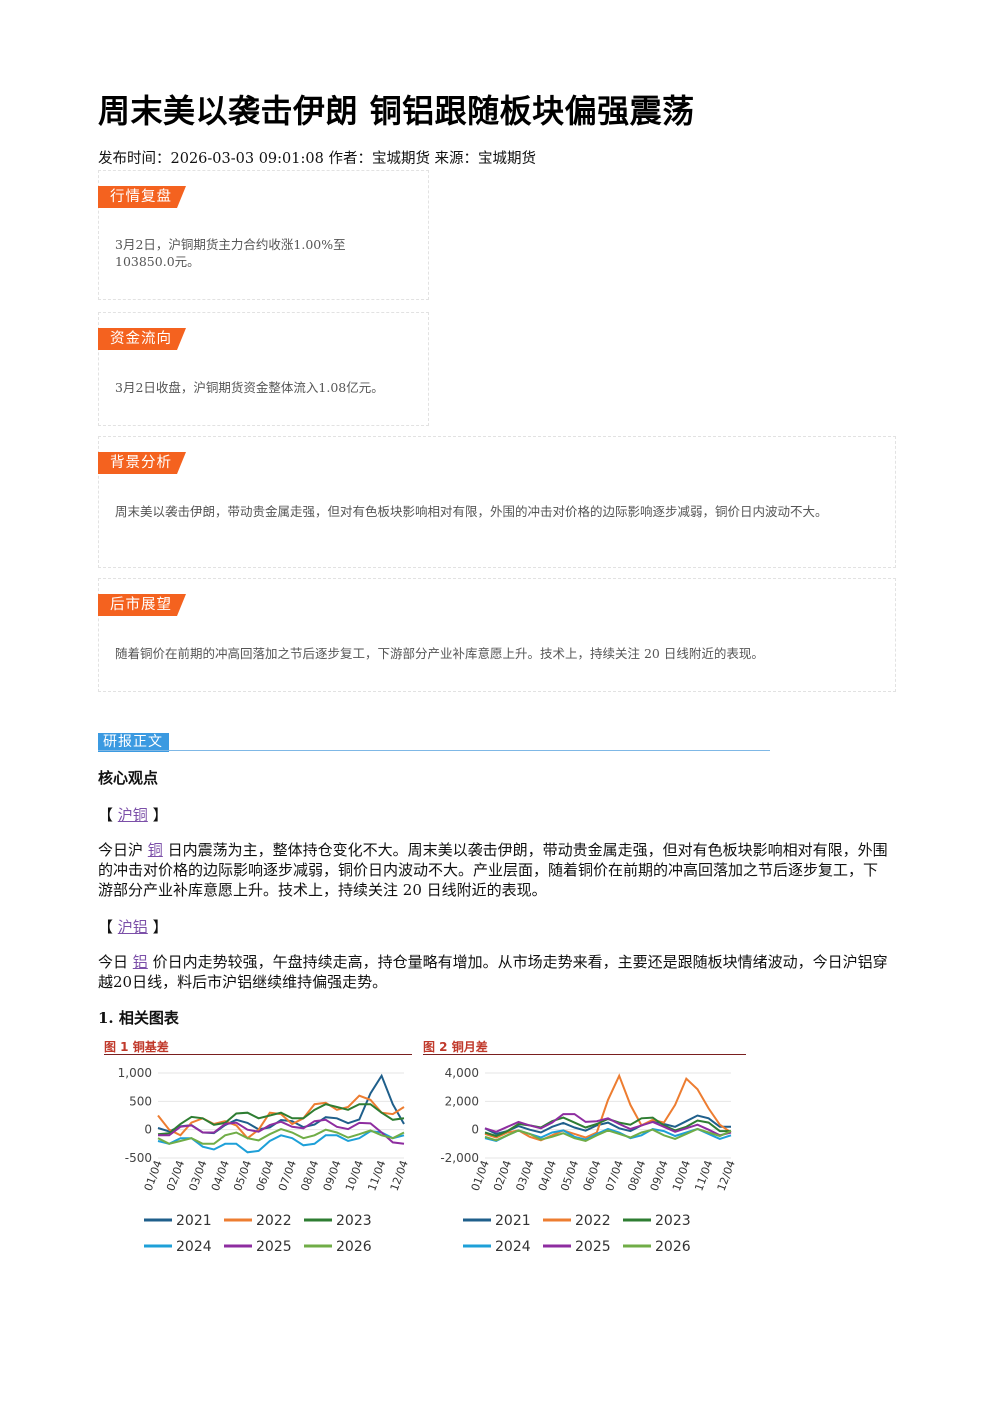  Describe the element at coordinates (263, 235) in the screenshot. I see `review-box: 行情复盘 3月2日，沪铜期货主力合约收涨1.00%至103850.0元。` at that location.